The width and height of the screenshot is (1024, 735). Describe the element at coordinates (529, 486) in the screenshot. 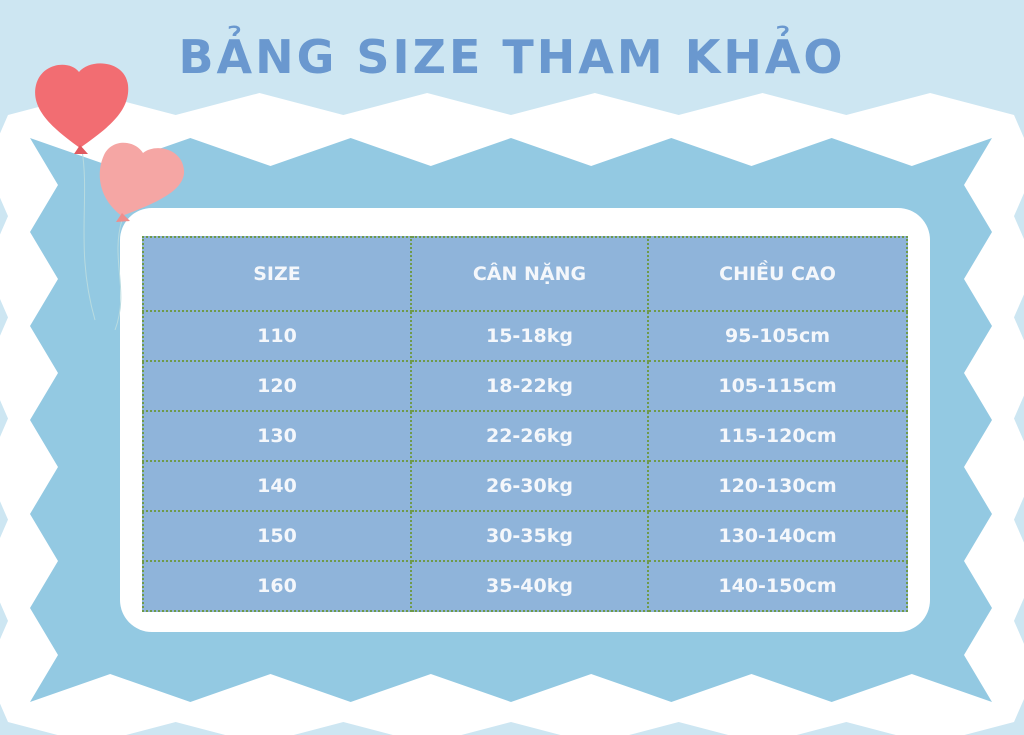

I see `cell-weight: 26-30kg` at that location.